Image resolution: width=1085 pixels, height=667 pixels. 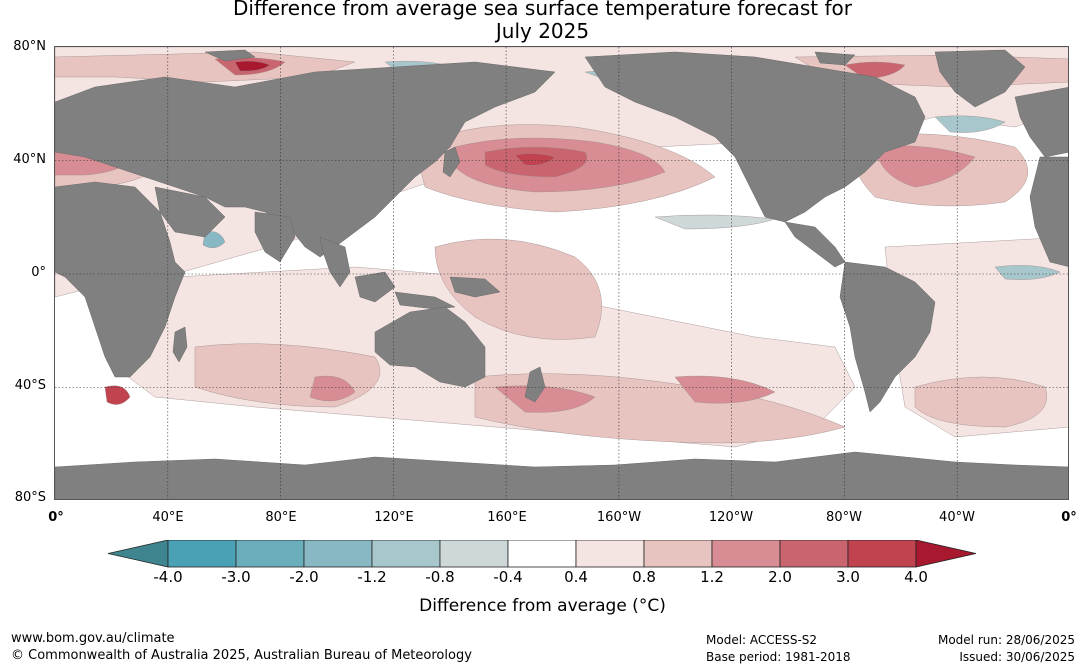 I want to click on colorbar-label: Difference from average (°C), so click(x=542, y=606).